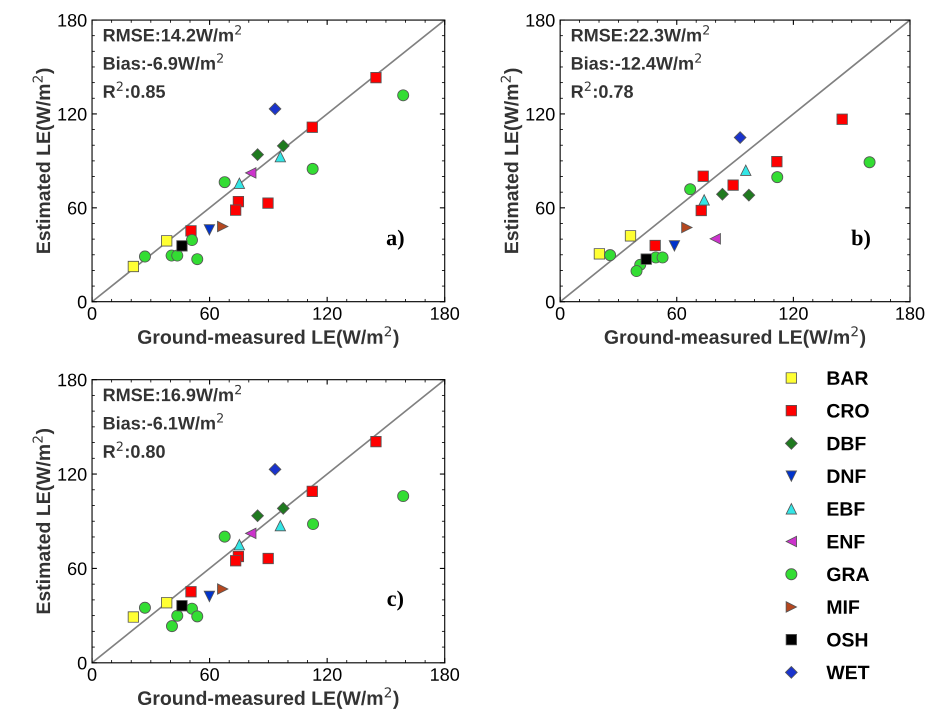  What do you see at coordinates (395, 600) in the screenshot?
I see `annotation: c)` at bounding box center [395, 600].